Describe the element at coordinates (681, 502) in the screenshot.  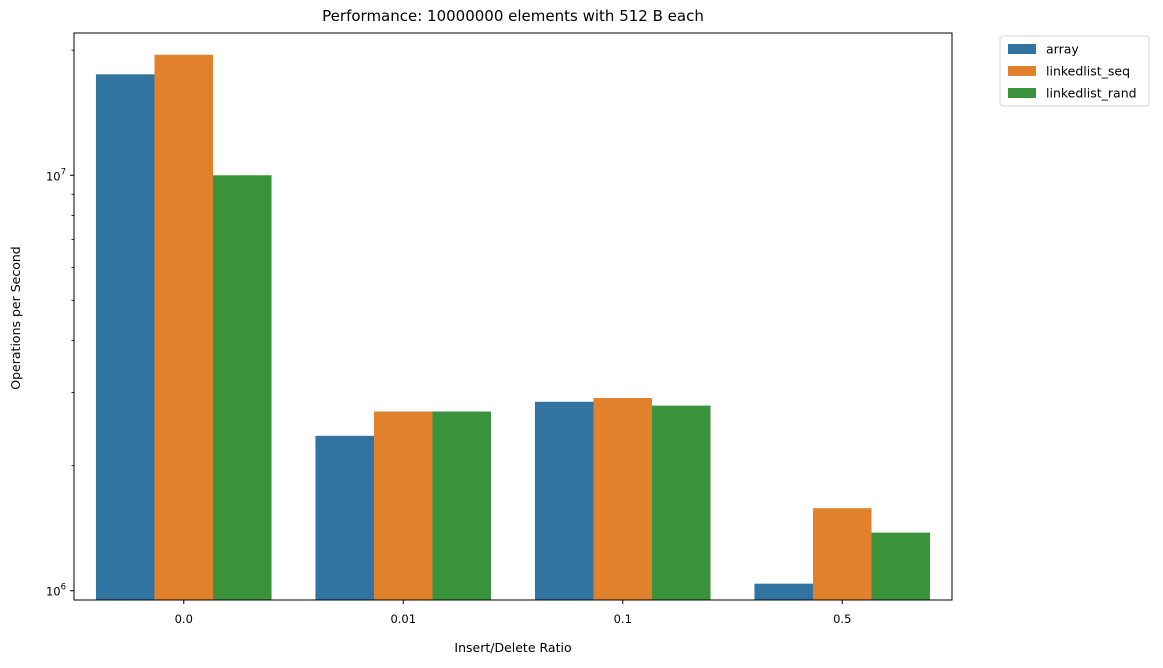
I see `bar-linkedlist_rand-0.1` at that location.